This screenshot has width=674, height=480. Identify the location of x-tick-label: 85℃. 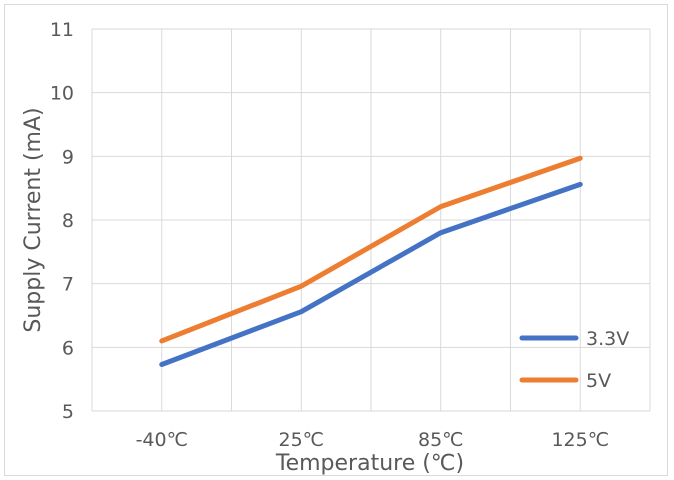
(441, 440).